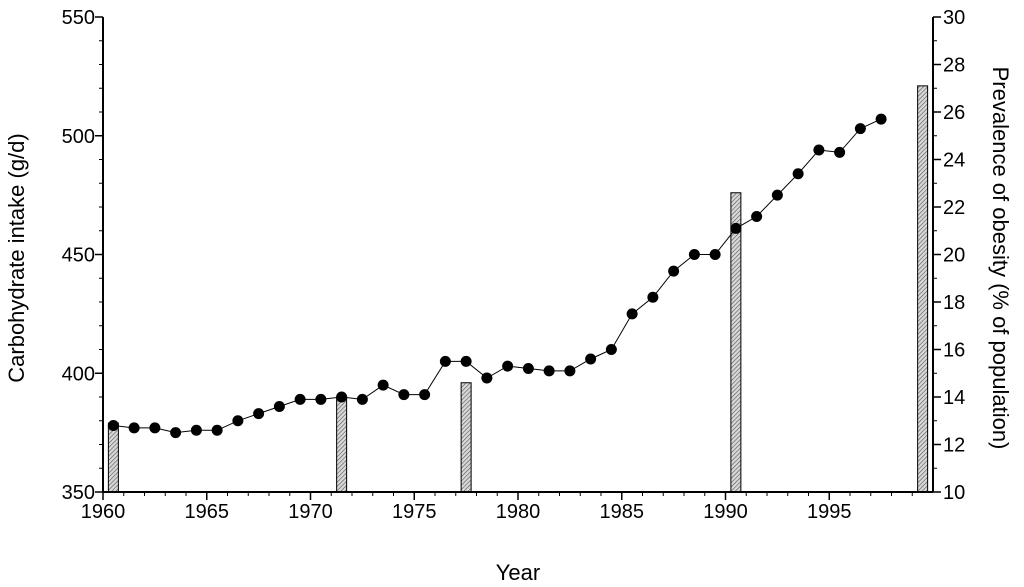 The width and height of the screenshot is (1024, 587). Describe the element at coordinates (518, 572) in the screenshot. I see `x-axis-label: Year` at that location.